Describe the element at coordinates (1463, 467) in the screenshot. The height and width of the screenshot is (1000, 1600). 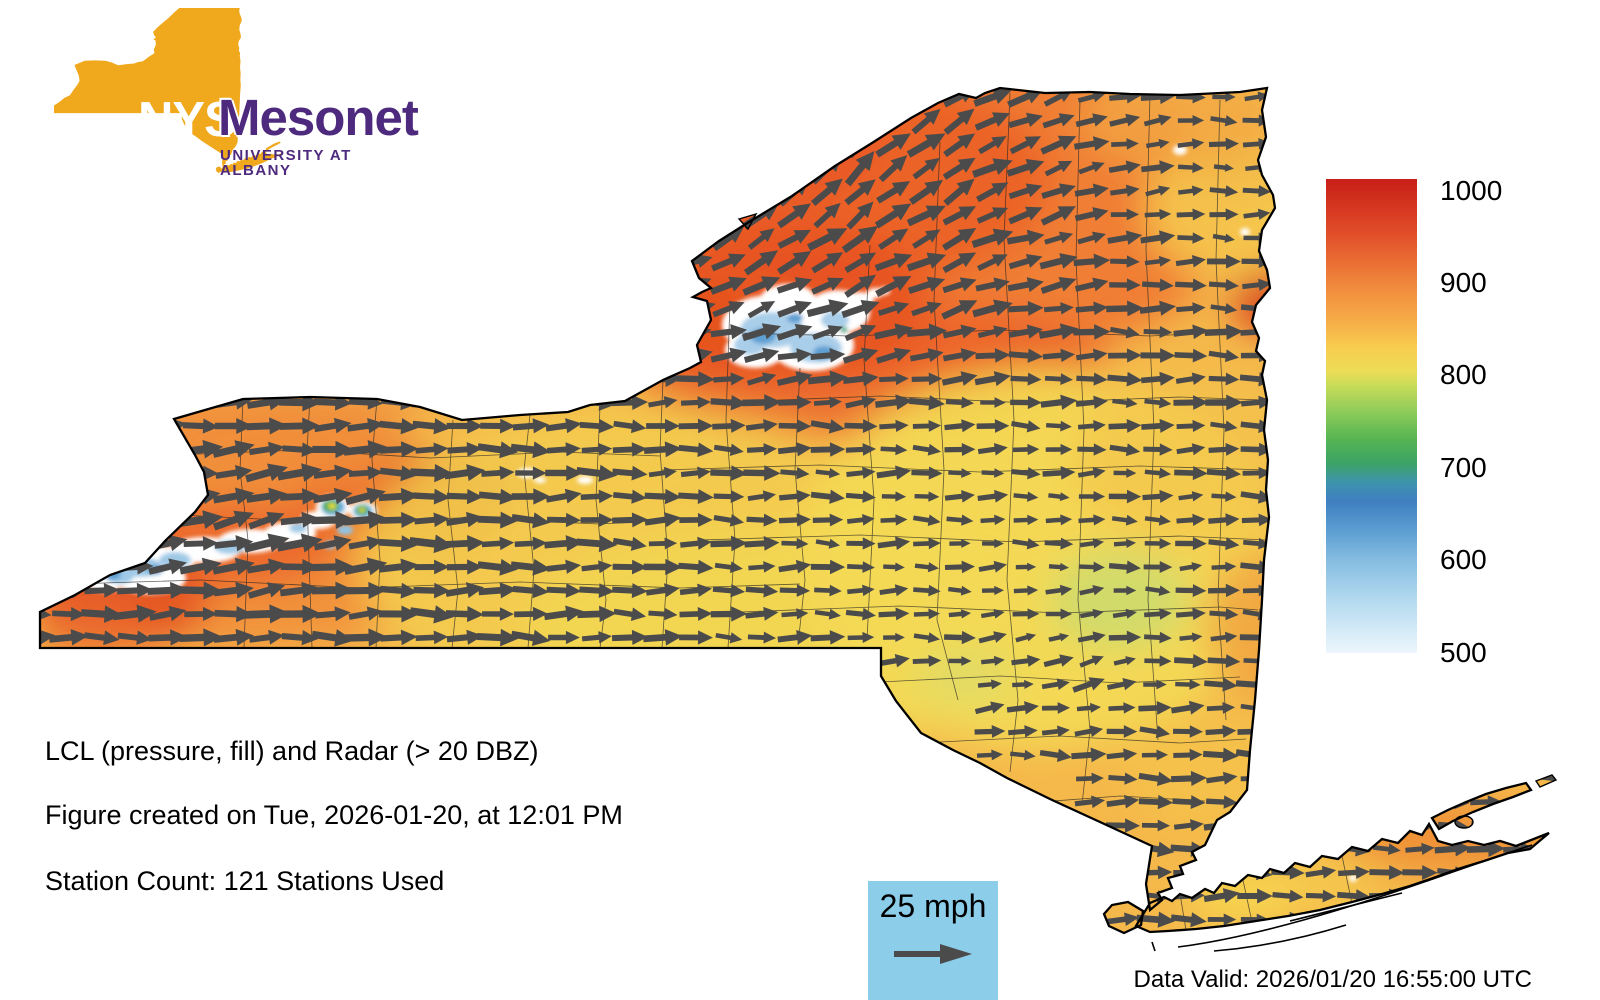
I see `colorbar-tick-700: 700` at that location.